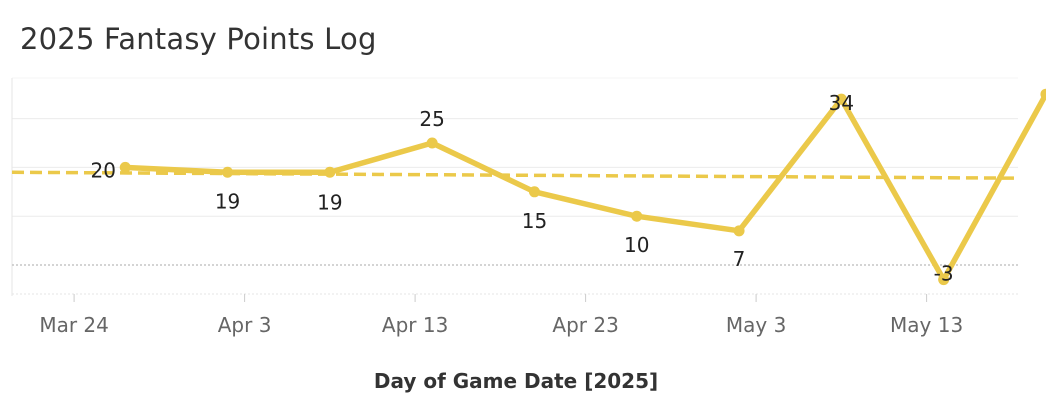 This screenshot has height=406, width=1046. Describe the element at coordinates (501, 315) in the screenshot. I see `x-axis-ticks: Mar 24 Apr 3 Apr 13 Apr 23 May 3 May 13` at that location.